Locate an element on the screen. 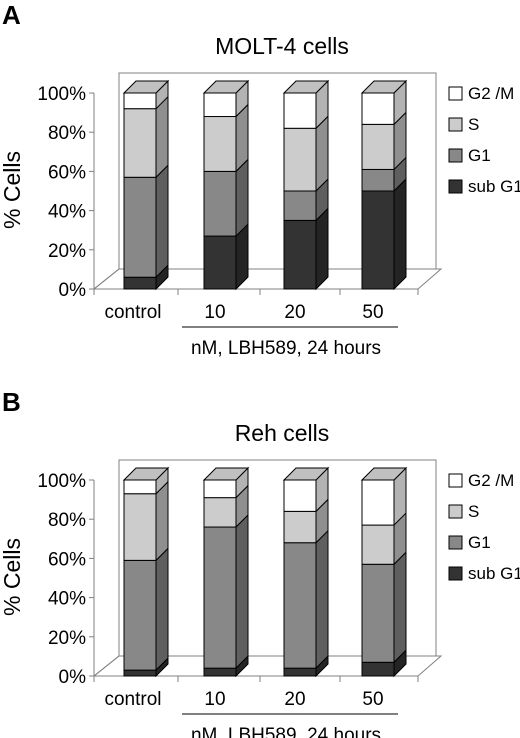 The image size is (520, 738). chart-title: Reh cells is located at coordinates (282, 433).